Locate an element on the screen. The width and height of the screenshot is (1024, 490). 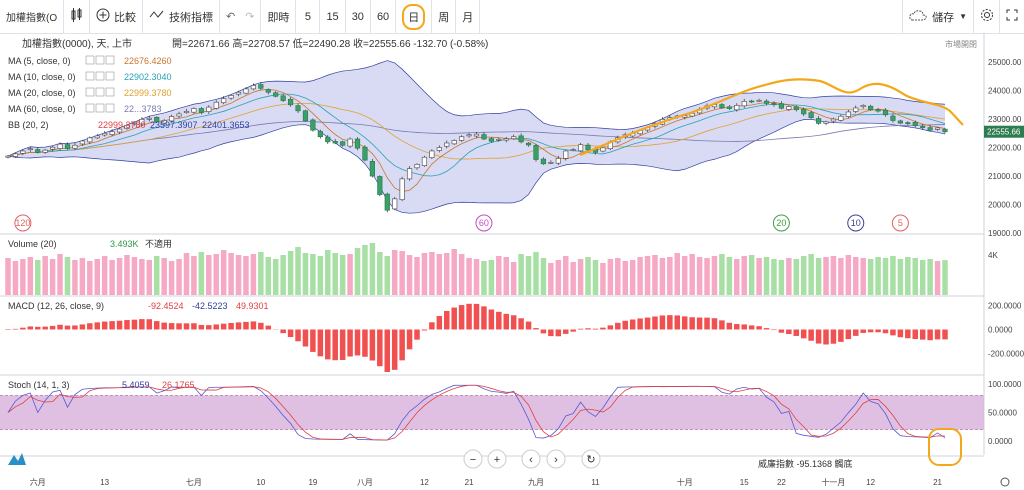
chart-type-button is located at coordinates (77, 16).